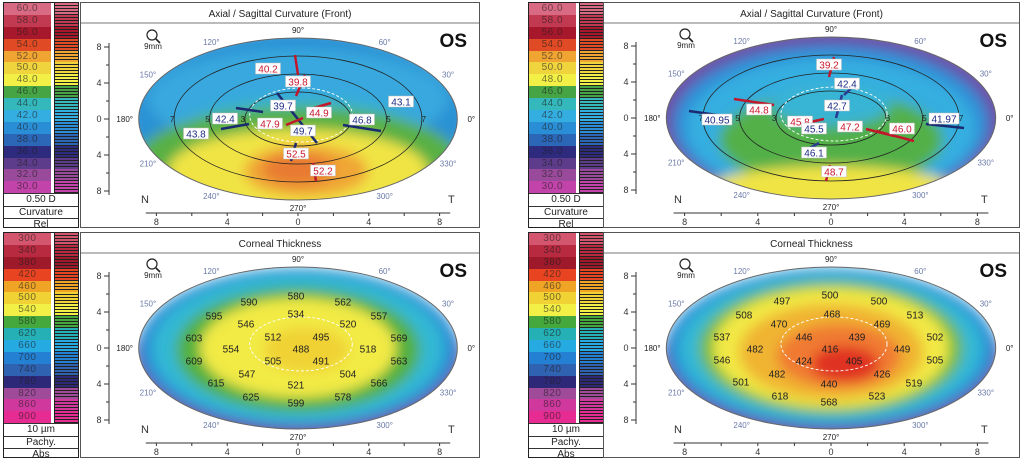  Describe the element at coordinates (296, 297) in the screenshot. I see `thickness-value: 580` at that location.